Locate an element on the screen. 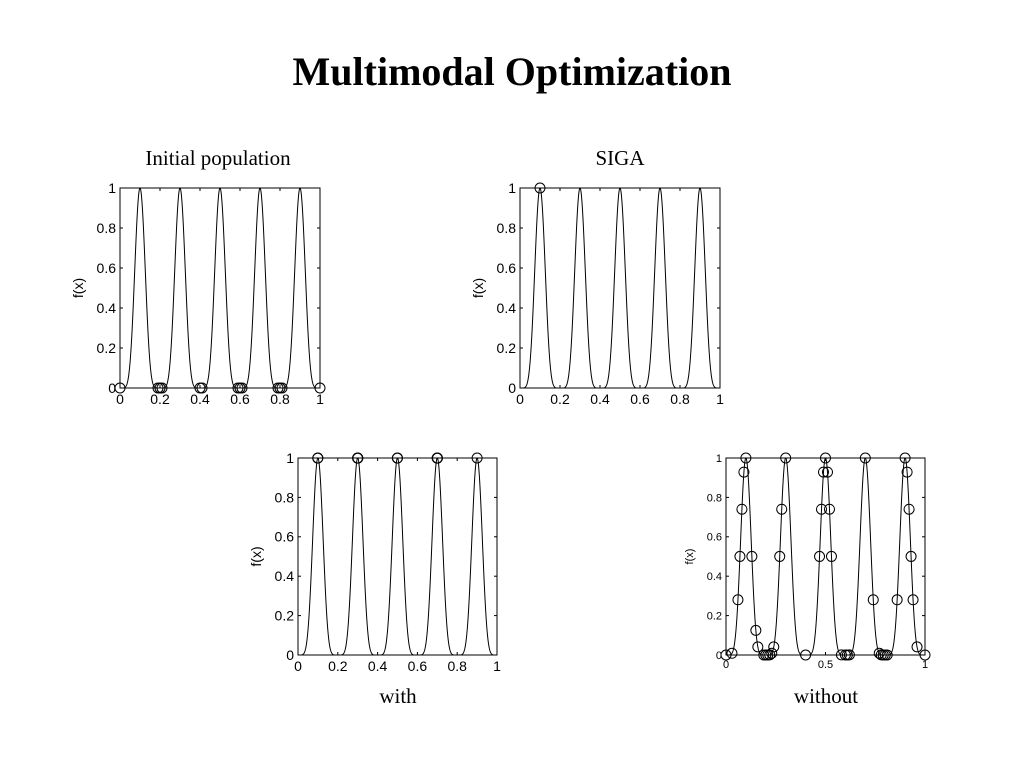  slide-title: Multimodal Optimization is located at coordinates (512, 71).